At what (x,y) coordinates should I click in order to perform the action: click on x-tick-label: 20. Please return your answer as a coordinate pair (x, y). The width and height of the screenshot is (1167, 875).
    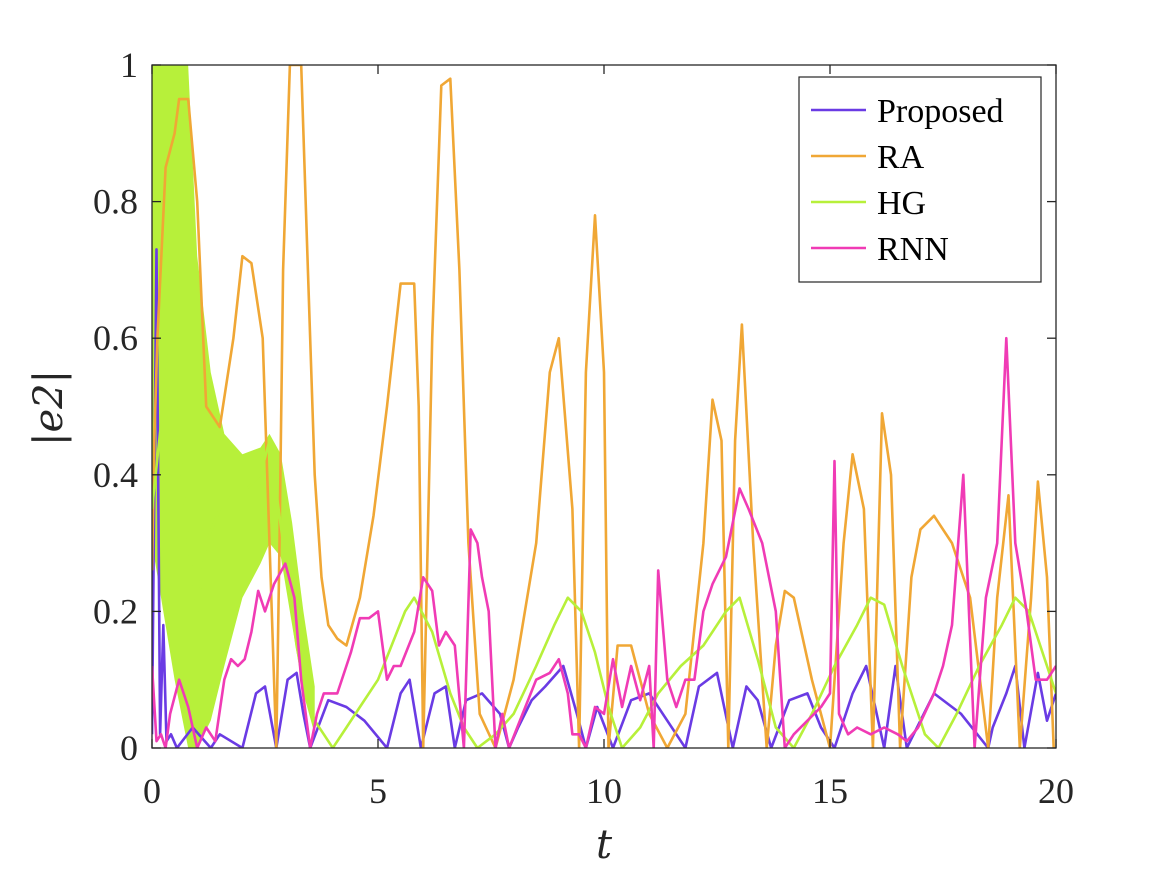
    Looking at the image, I should click on (1056, 791).